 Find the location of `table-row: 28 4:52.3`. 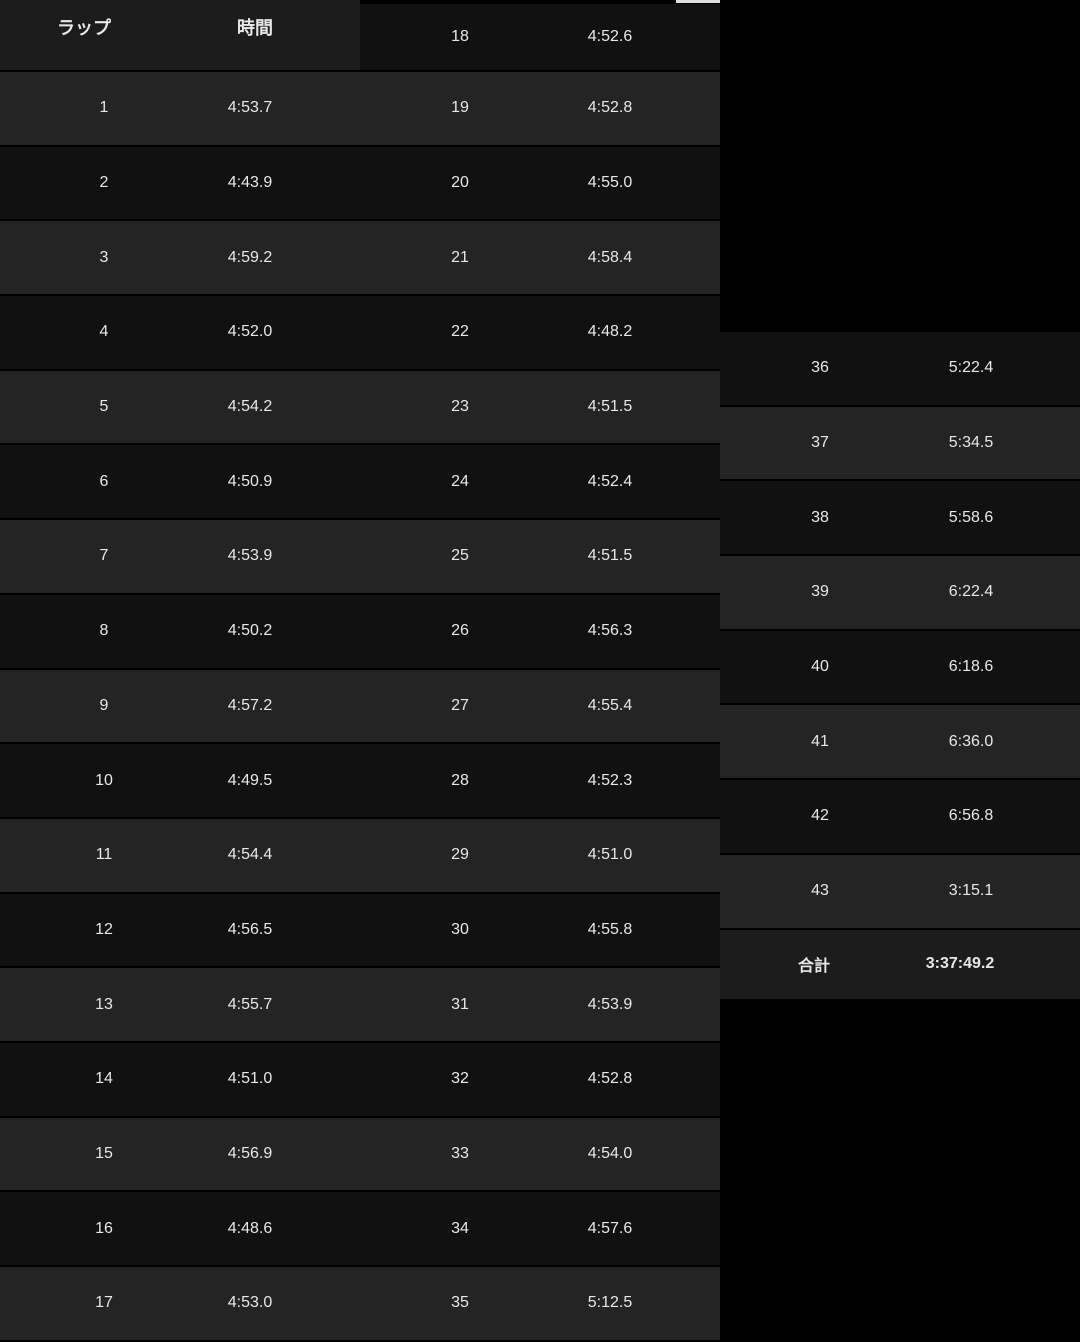

table-row: 28 4:52.3 is located at coordinates (540, 780).